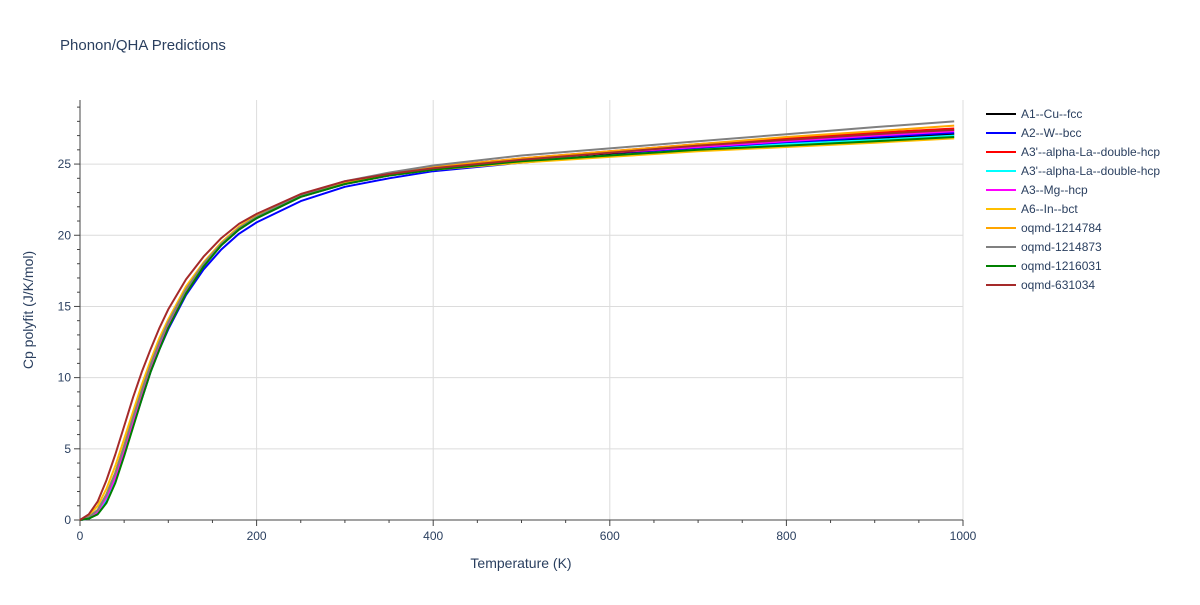  What do you see at coordinates (257, 536) in the screenshot?
I see `x-tick-label: 200` at bounding box center [257, 536].